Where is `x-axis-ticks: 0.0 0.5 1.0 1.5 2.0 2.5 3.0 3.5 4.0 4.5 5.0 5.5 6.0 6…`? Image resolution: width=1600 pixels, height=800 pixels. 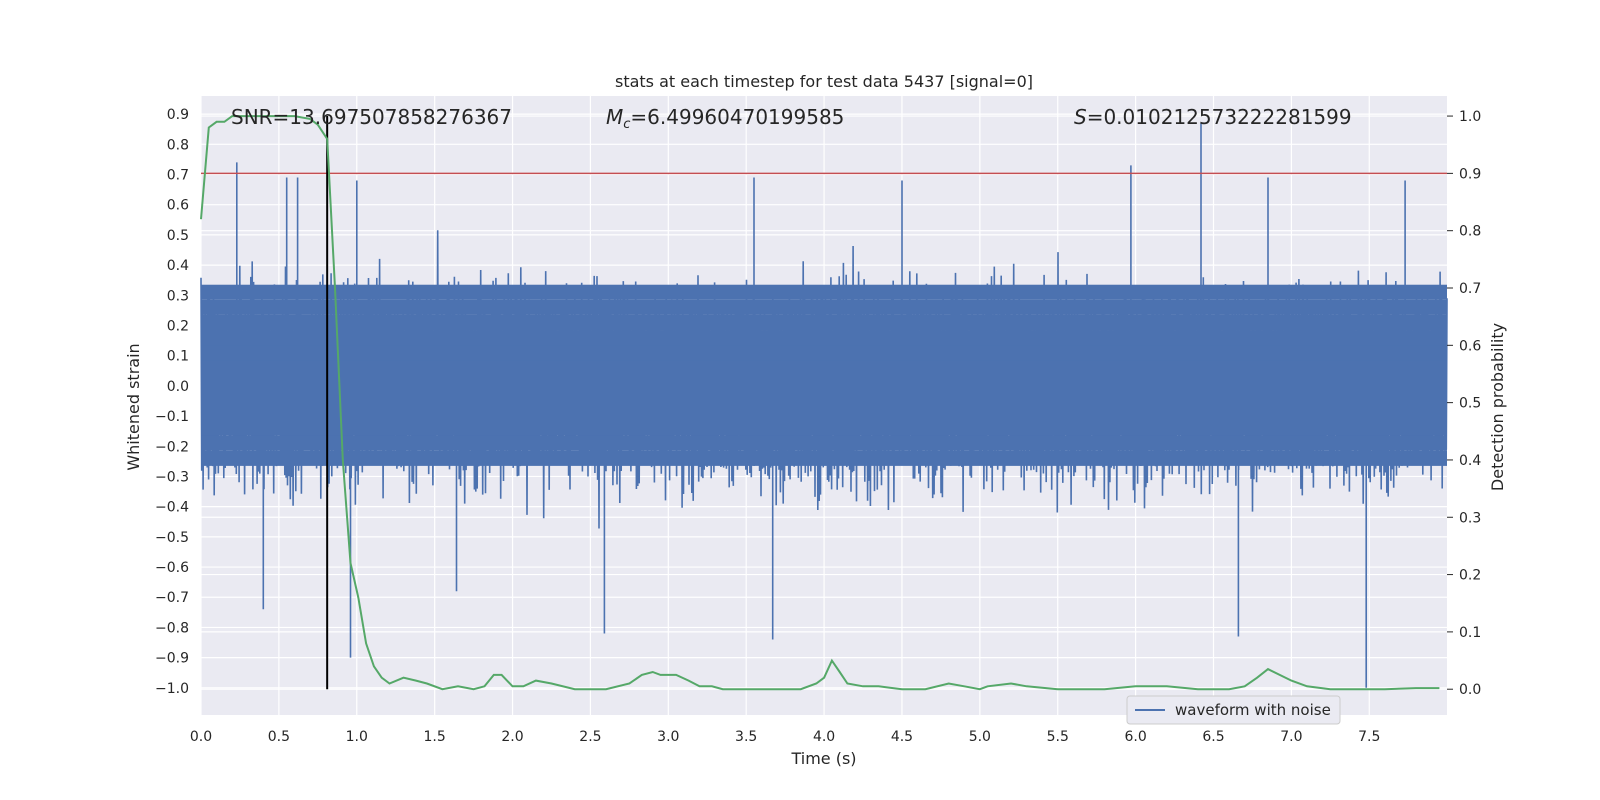
x-axis-ticks: 0.0 0.5 1.0 1.5 2.0 2.5 3.0 3.5 4.0 4.5 5.0 5.5 6.0 6… is located at coordinates (785, 737).